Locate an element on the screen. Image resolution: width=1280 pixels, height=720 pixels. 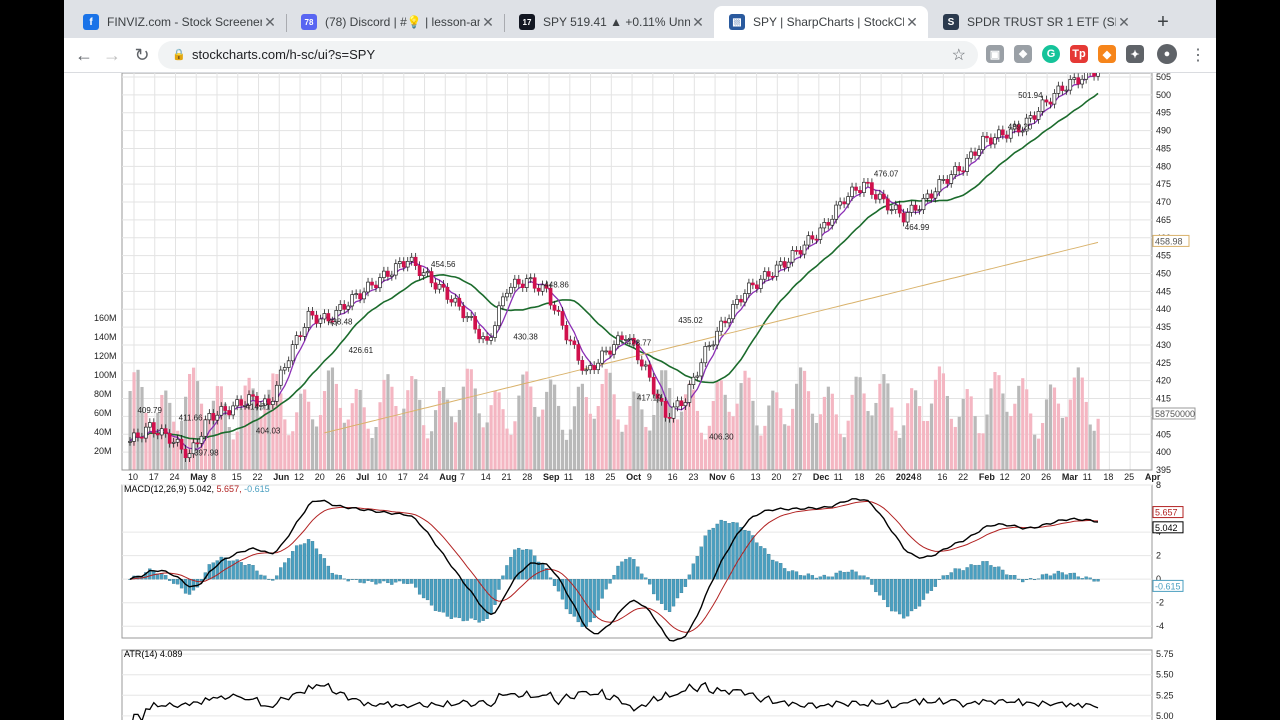
price-tick-label: 440 is located at coordinates (1163, 309).